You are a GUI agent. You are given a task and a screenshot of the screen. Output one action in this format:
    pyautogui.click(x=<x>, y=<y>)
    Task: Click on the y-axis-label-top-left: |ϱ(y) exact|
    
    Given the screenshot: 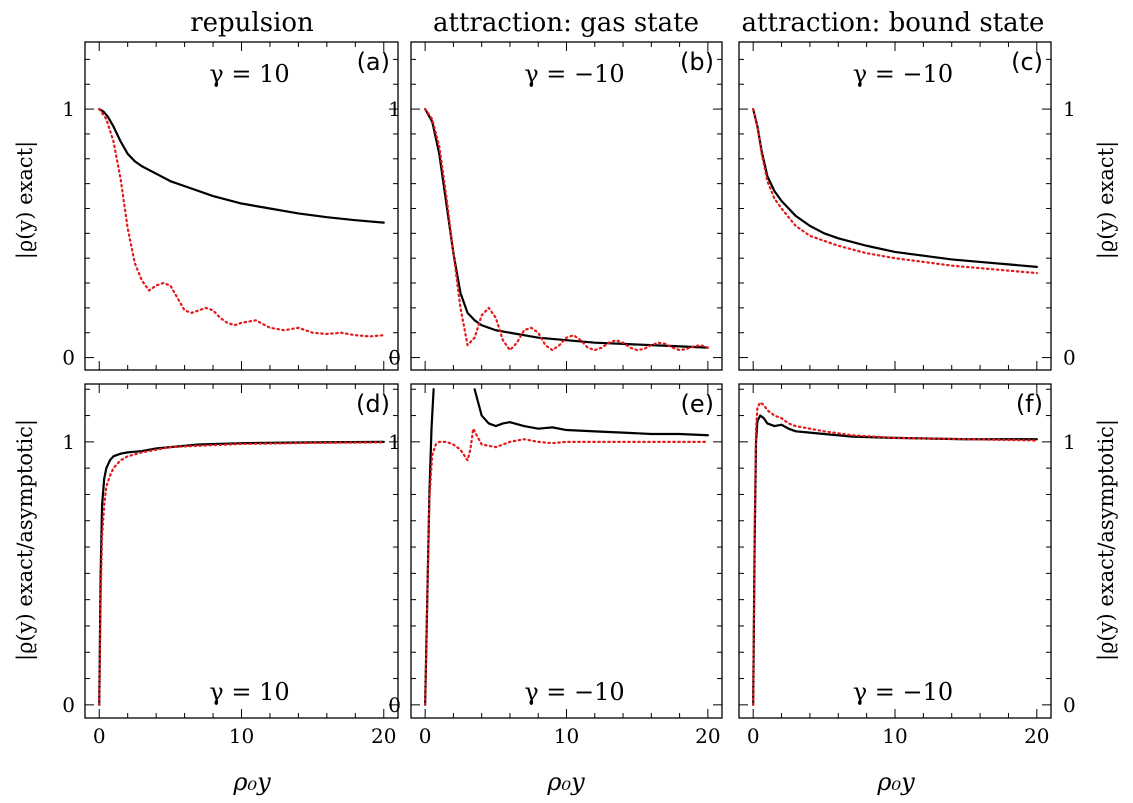 What is the action you would take?
    pyautogui.click(x=25, y=200)
    